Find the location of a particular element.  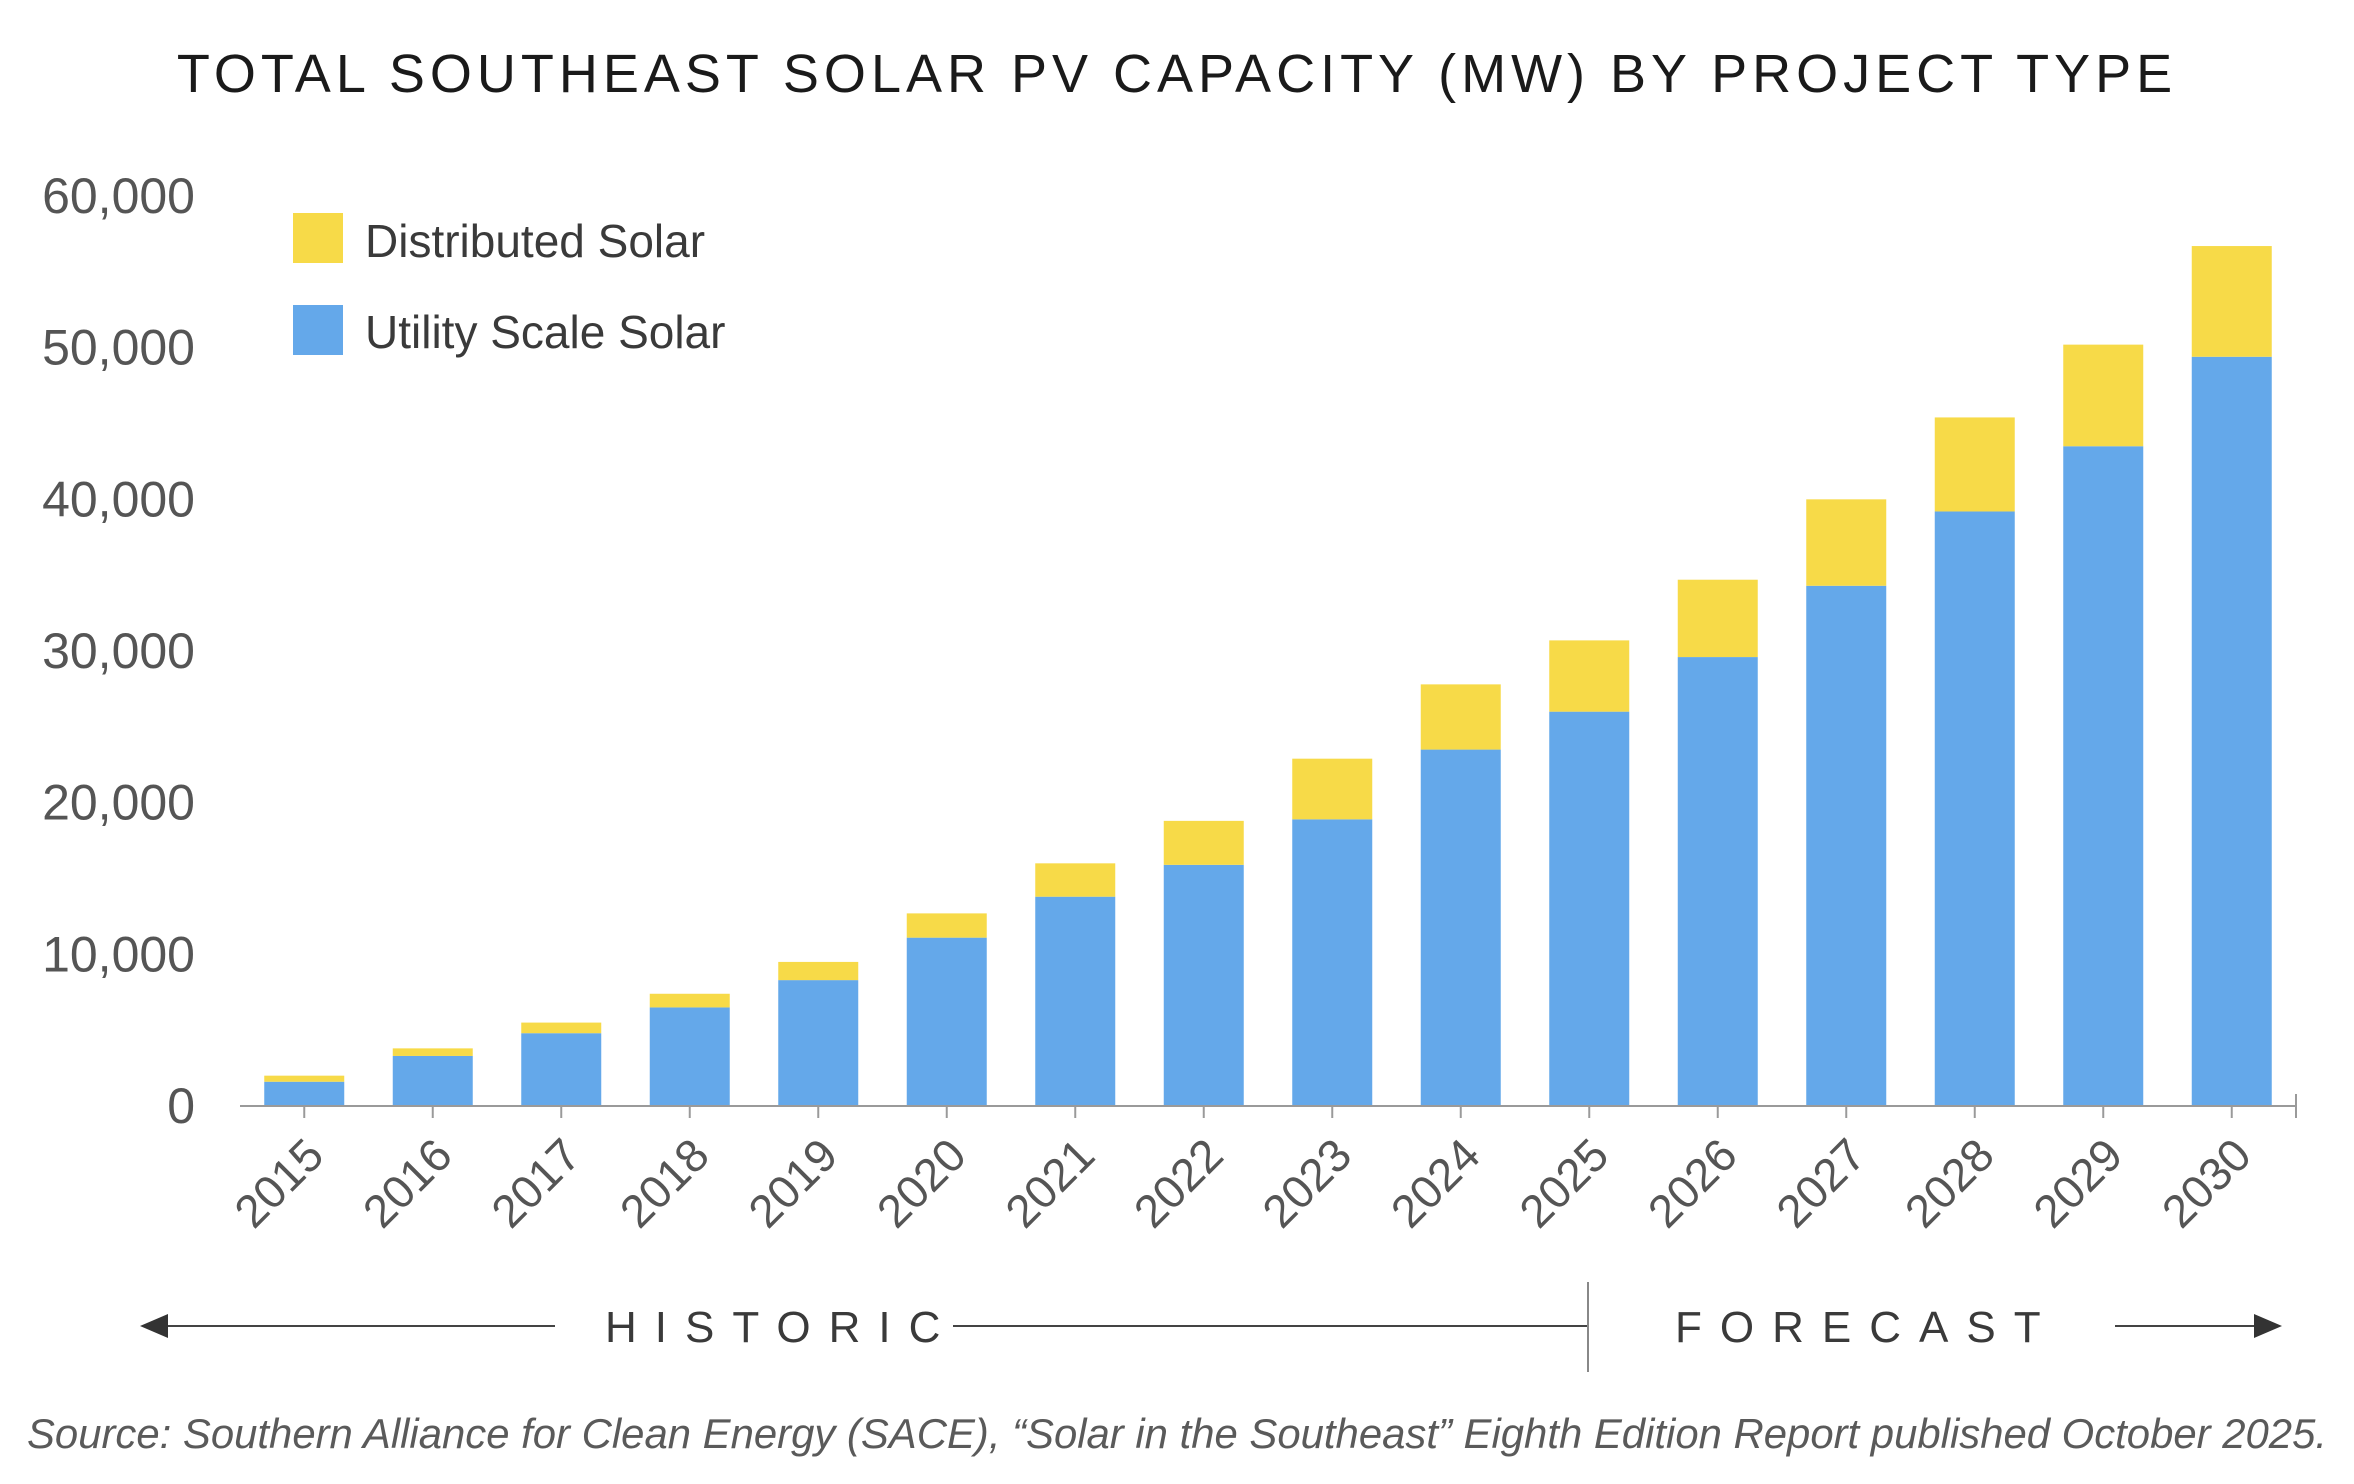

x-tick-label: 2022 is located at coordinates (1178, 1182).